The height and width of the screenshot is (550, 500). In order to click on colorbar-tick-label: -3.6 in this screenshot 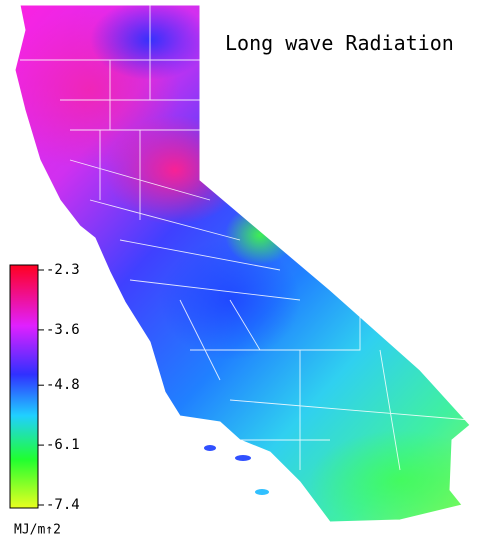, I will do `click(63, 330)`.